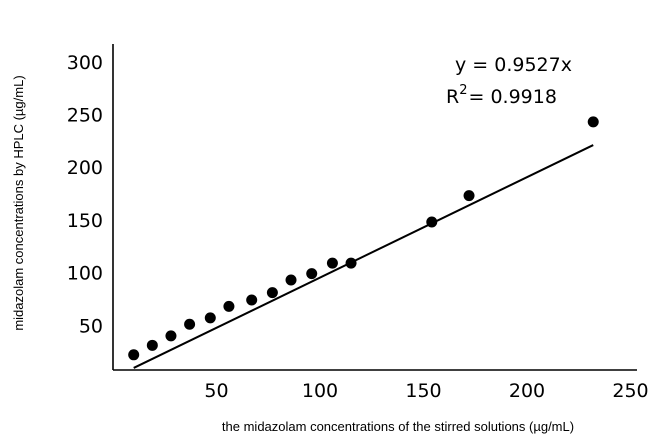 This screenshot has width=655, height=437. What do you see at coordinates (513, 65) in the screenshot?
I see `trendline-equation: y = 0.9527x` at bounding box center [513, 65].